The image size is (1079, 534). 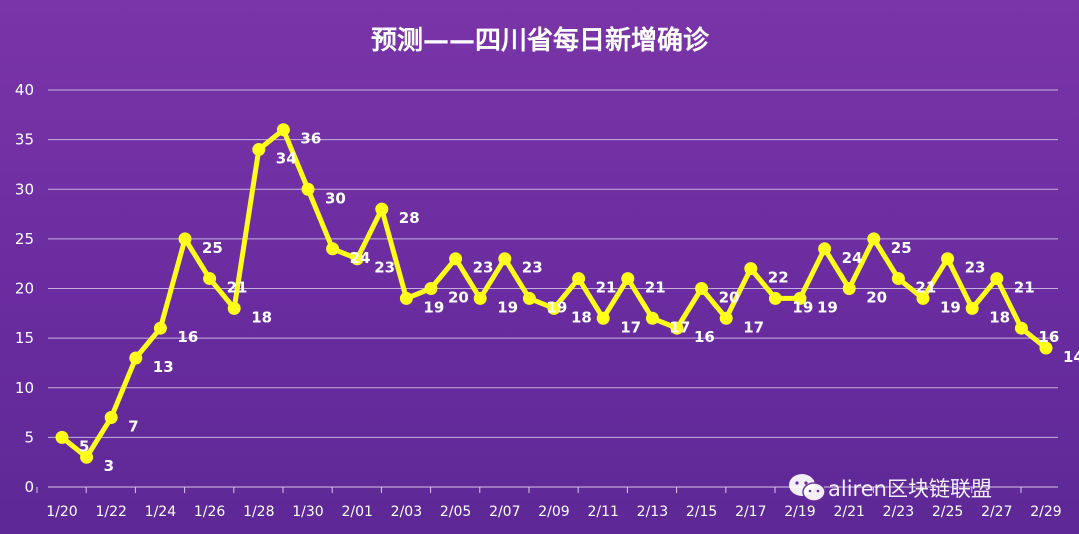 What do you see at coordinates (24, 239) in the screenshot?
I see `y-tick-label: 25` at bounding box center [24, 239].